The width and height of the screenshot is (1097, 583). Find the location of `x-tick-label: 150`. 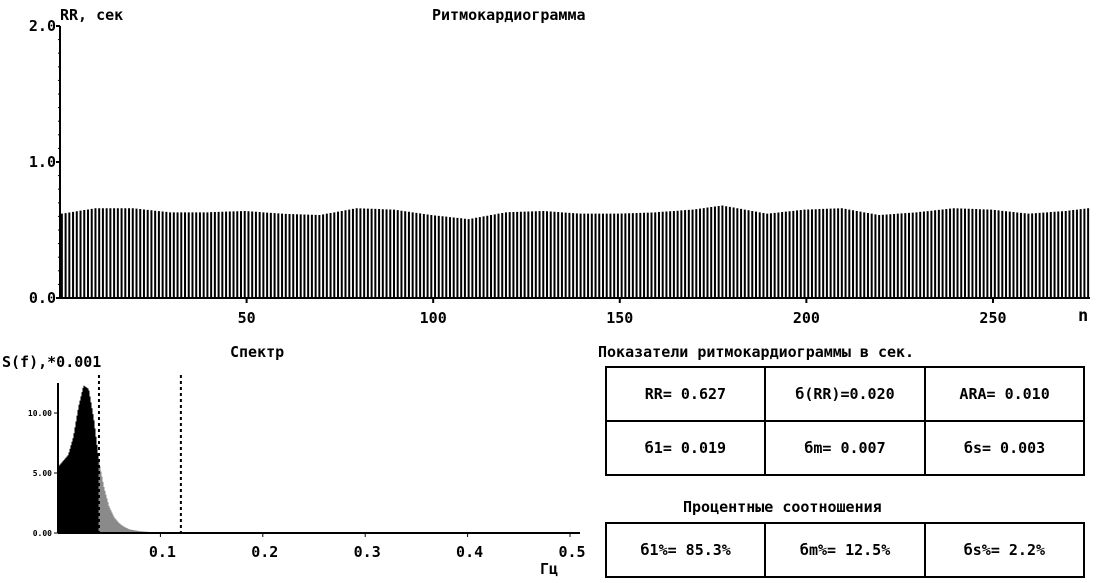

x-tick-label: 150 is located at coordinates (619, 318).